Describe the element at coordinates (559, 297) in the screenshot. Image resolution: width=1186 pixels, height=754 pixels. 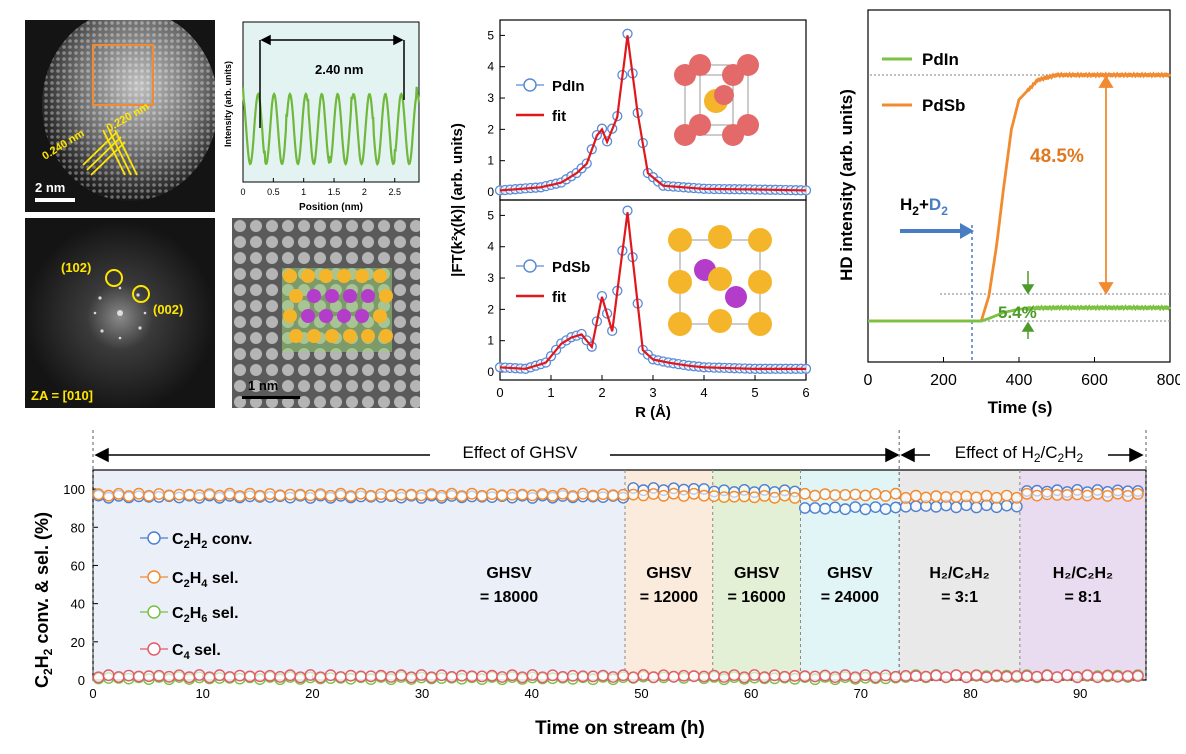
I see `exafs-legend-fit-bottom: fit` at that location.